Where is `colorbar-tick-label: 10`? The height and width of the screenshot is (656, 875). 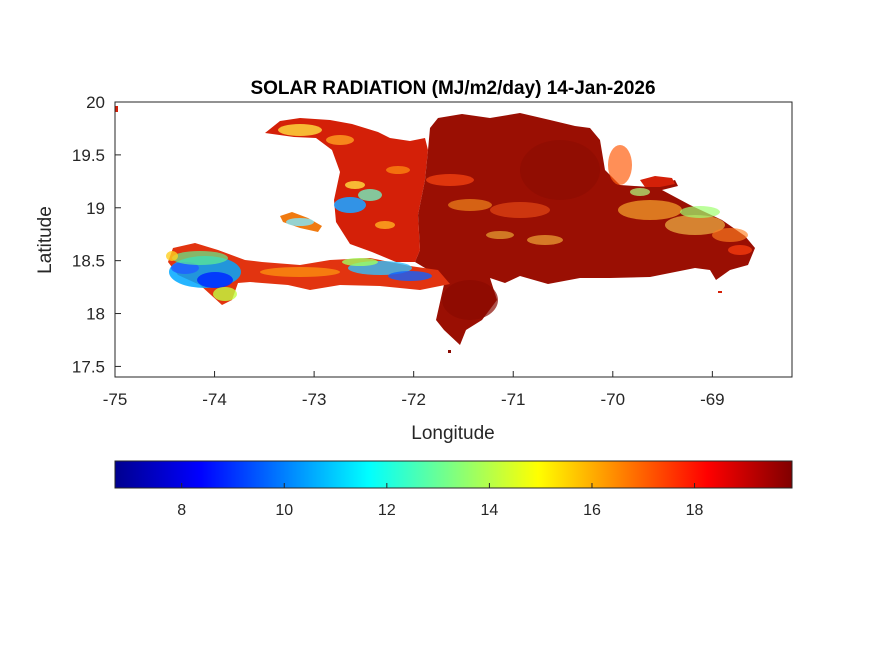
colorbar-tick-label: 10 is located at coordinates (284, 510).